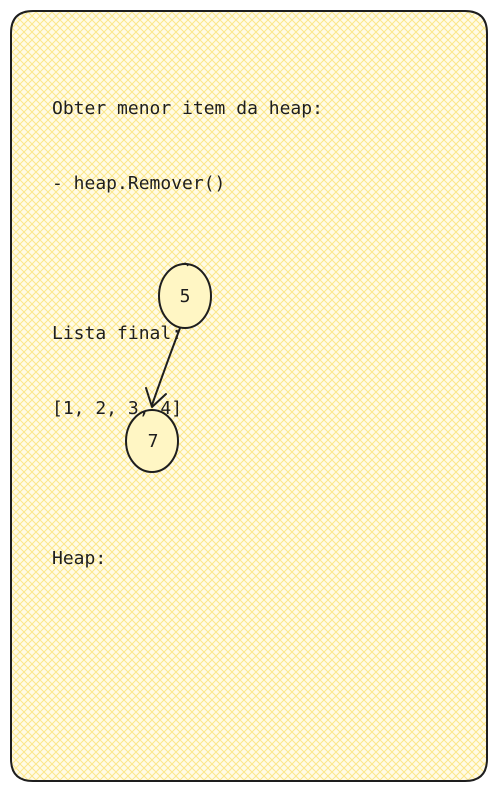  What do you see at coordinates (166, 366) in the screenshot?
I see `heap-edge` at bounding box center [166, 366].